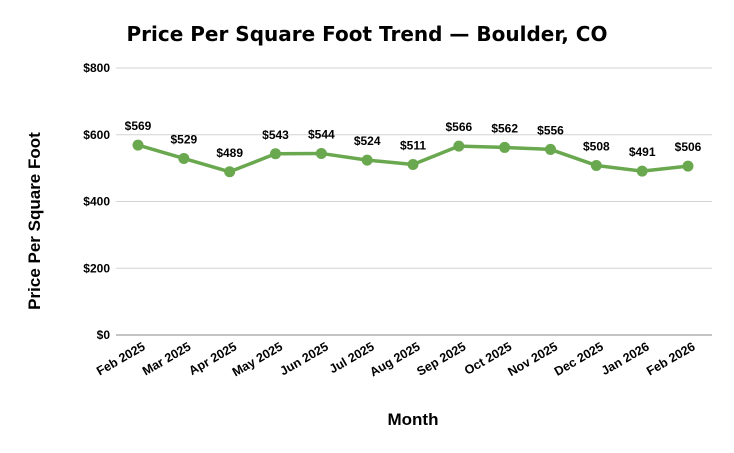 The height and width of the screenshot is (453, 734). I want to click on y-tick-label: $0, so click(104, 335).